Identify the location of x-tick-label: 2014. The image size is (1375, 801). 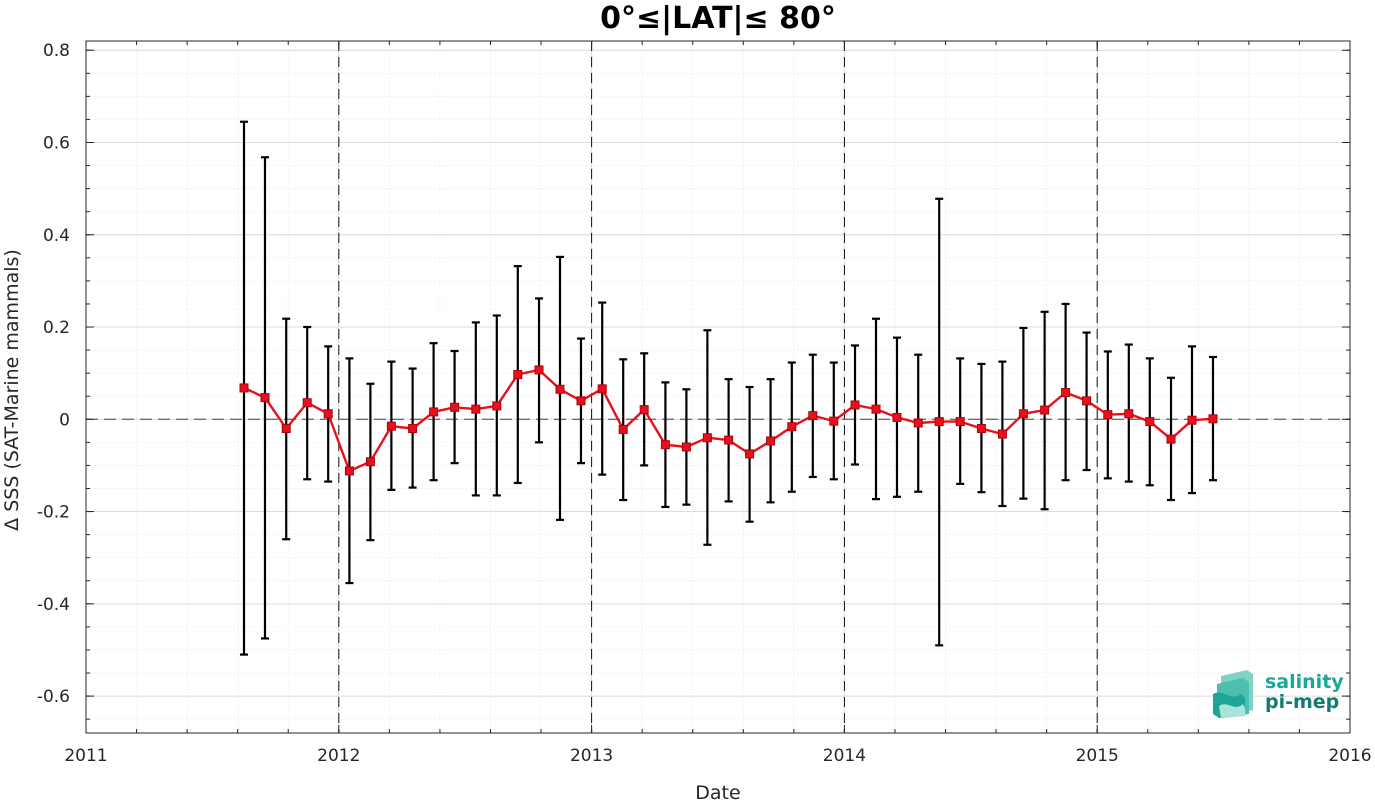
(844, 756).